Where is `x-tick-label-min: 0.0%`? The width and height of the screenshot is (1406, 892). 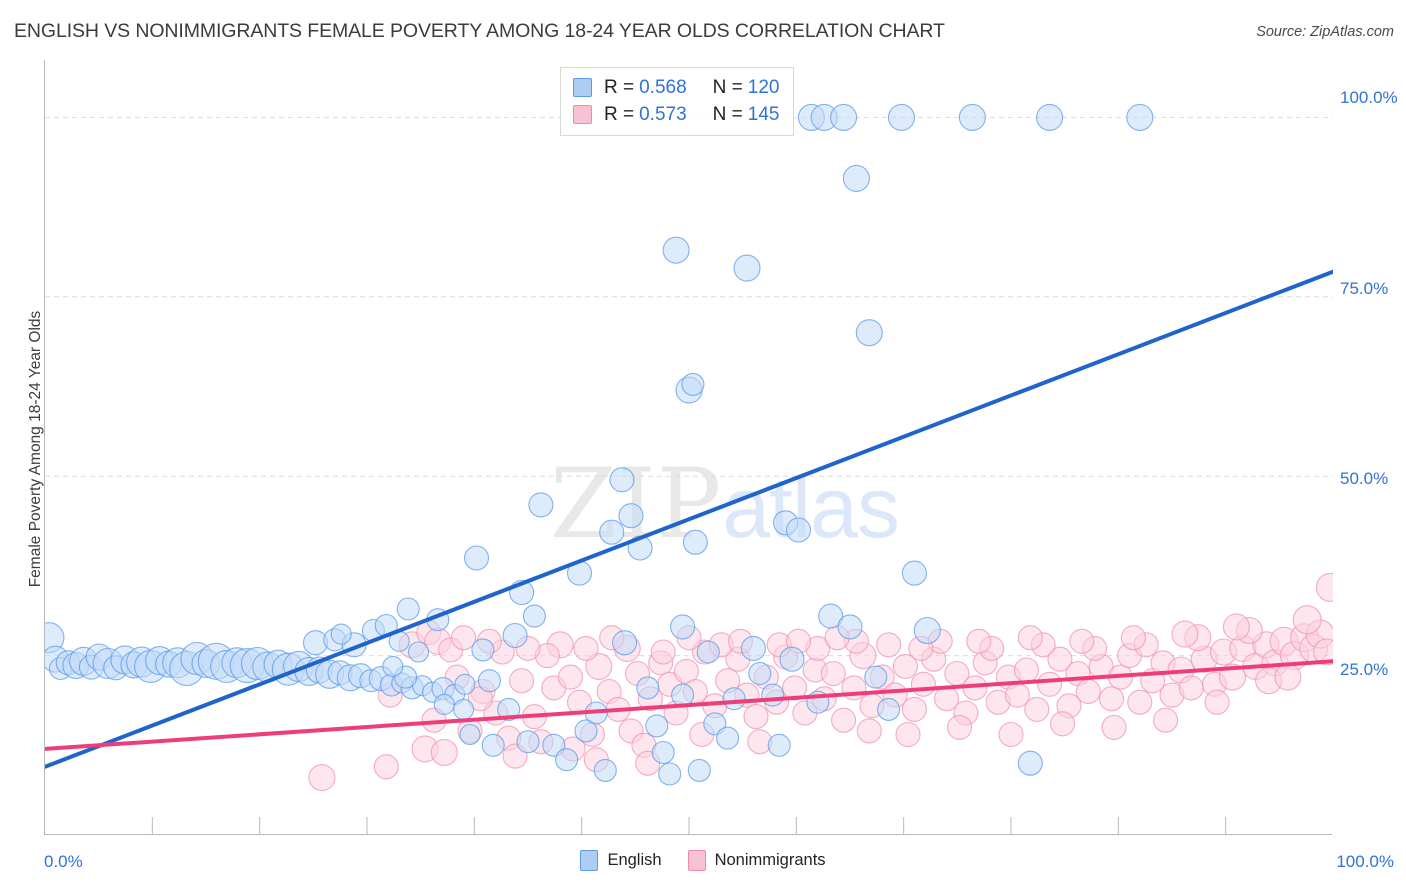 x-tick-label-min: 0.0% is located at coordinates (63, 861).